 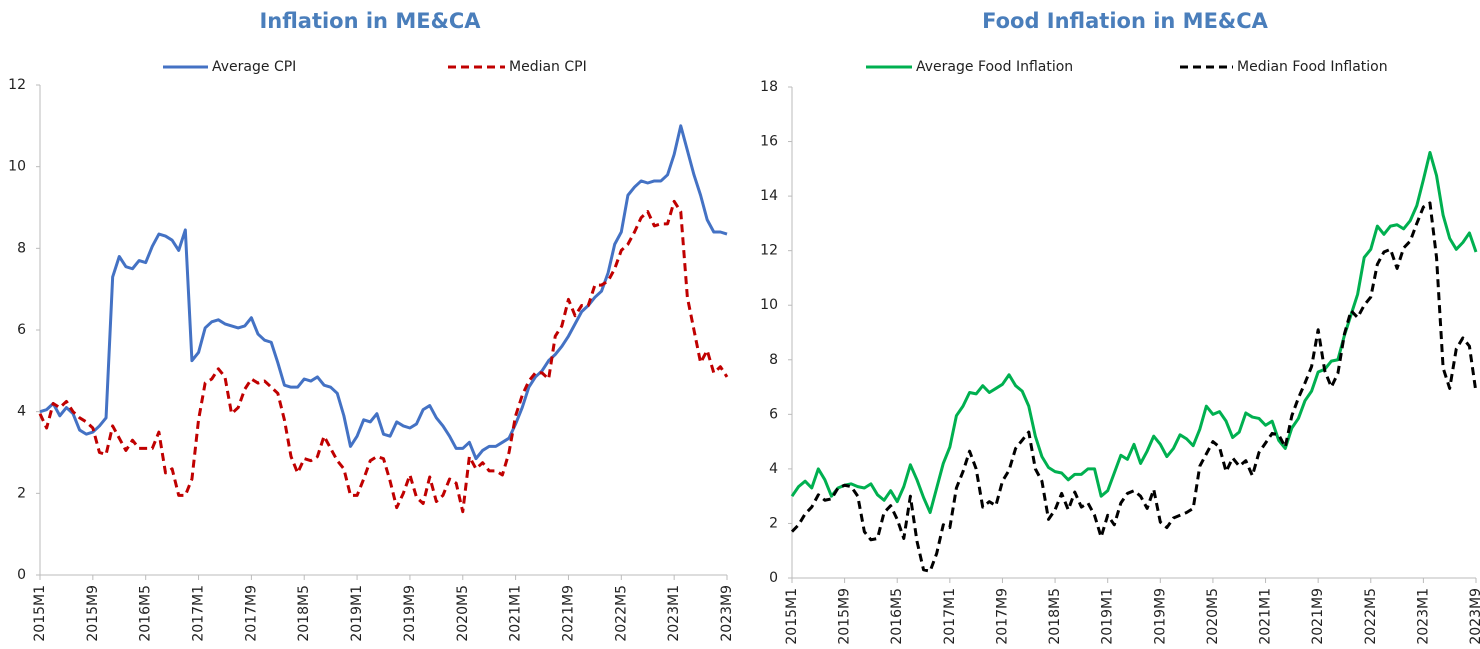 I want to click on legend-label: Median CPI, so click(x=548, y=67).